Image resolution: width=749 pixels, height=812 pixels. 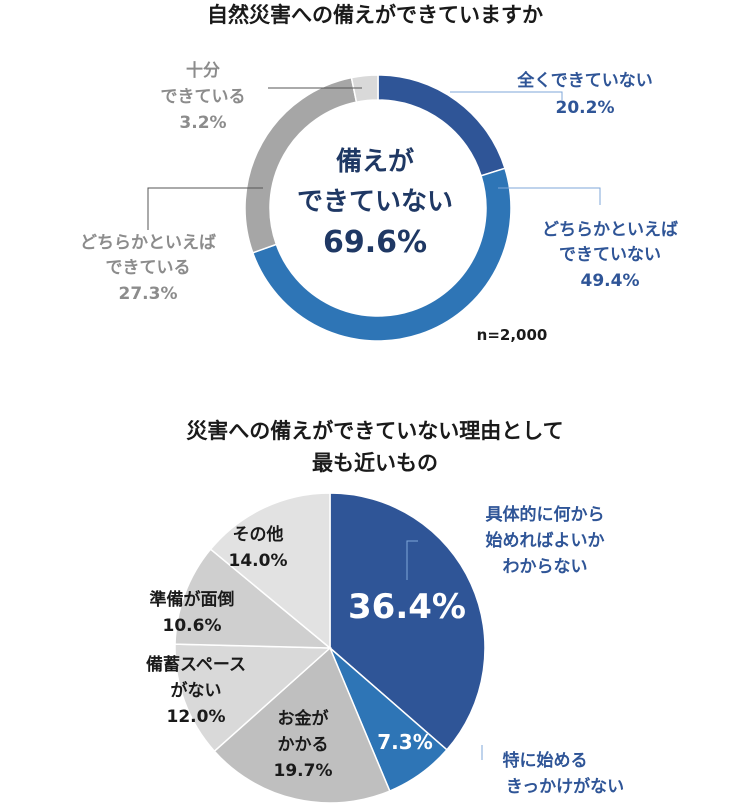 I want to click on leader-lines, so click(x=374, y=158).